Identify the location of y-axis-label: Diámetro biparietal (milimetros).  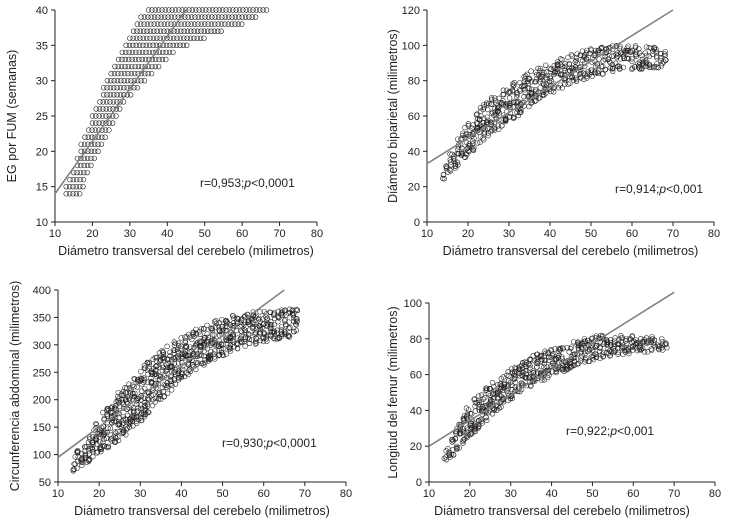
(393, 116).